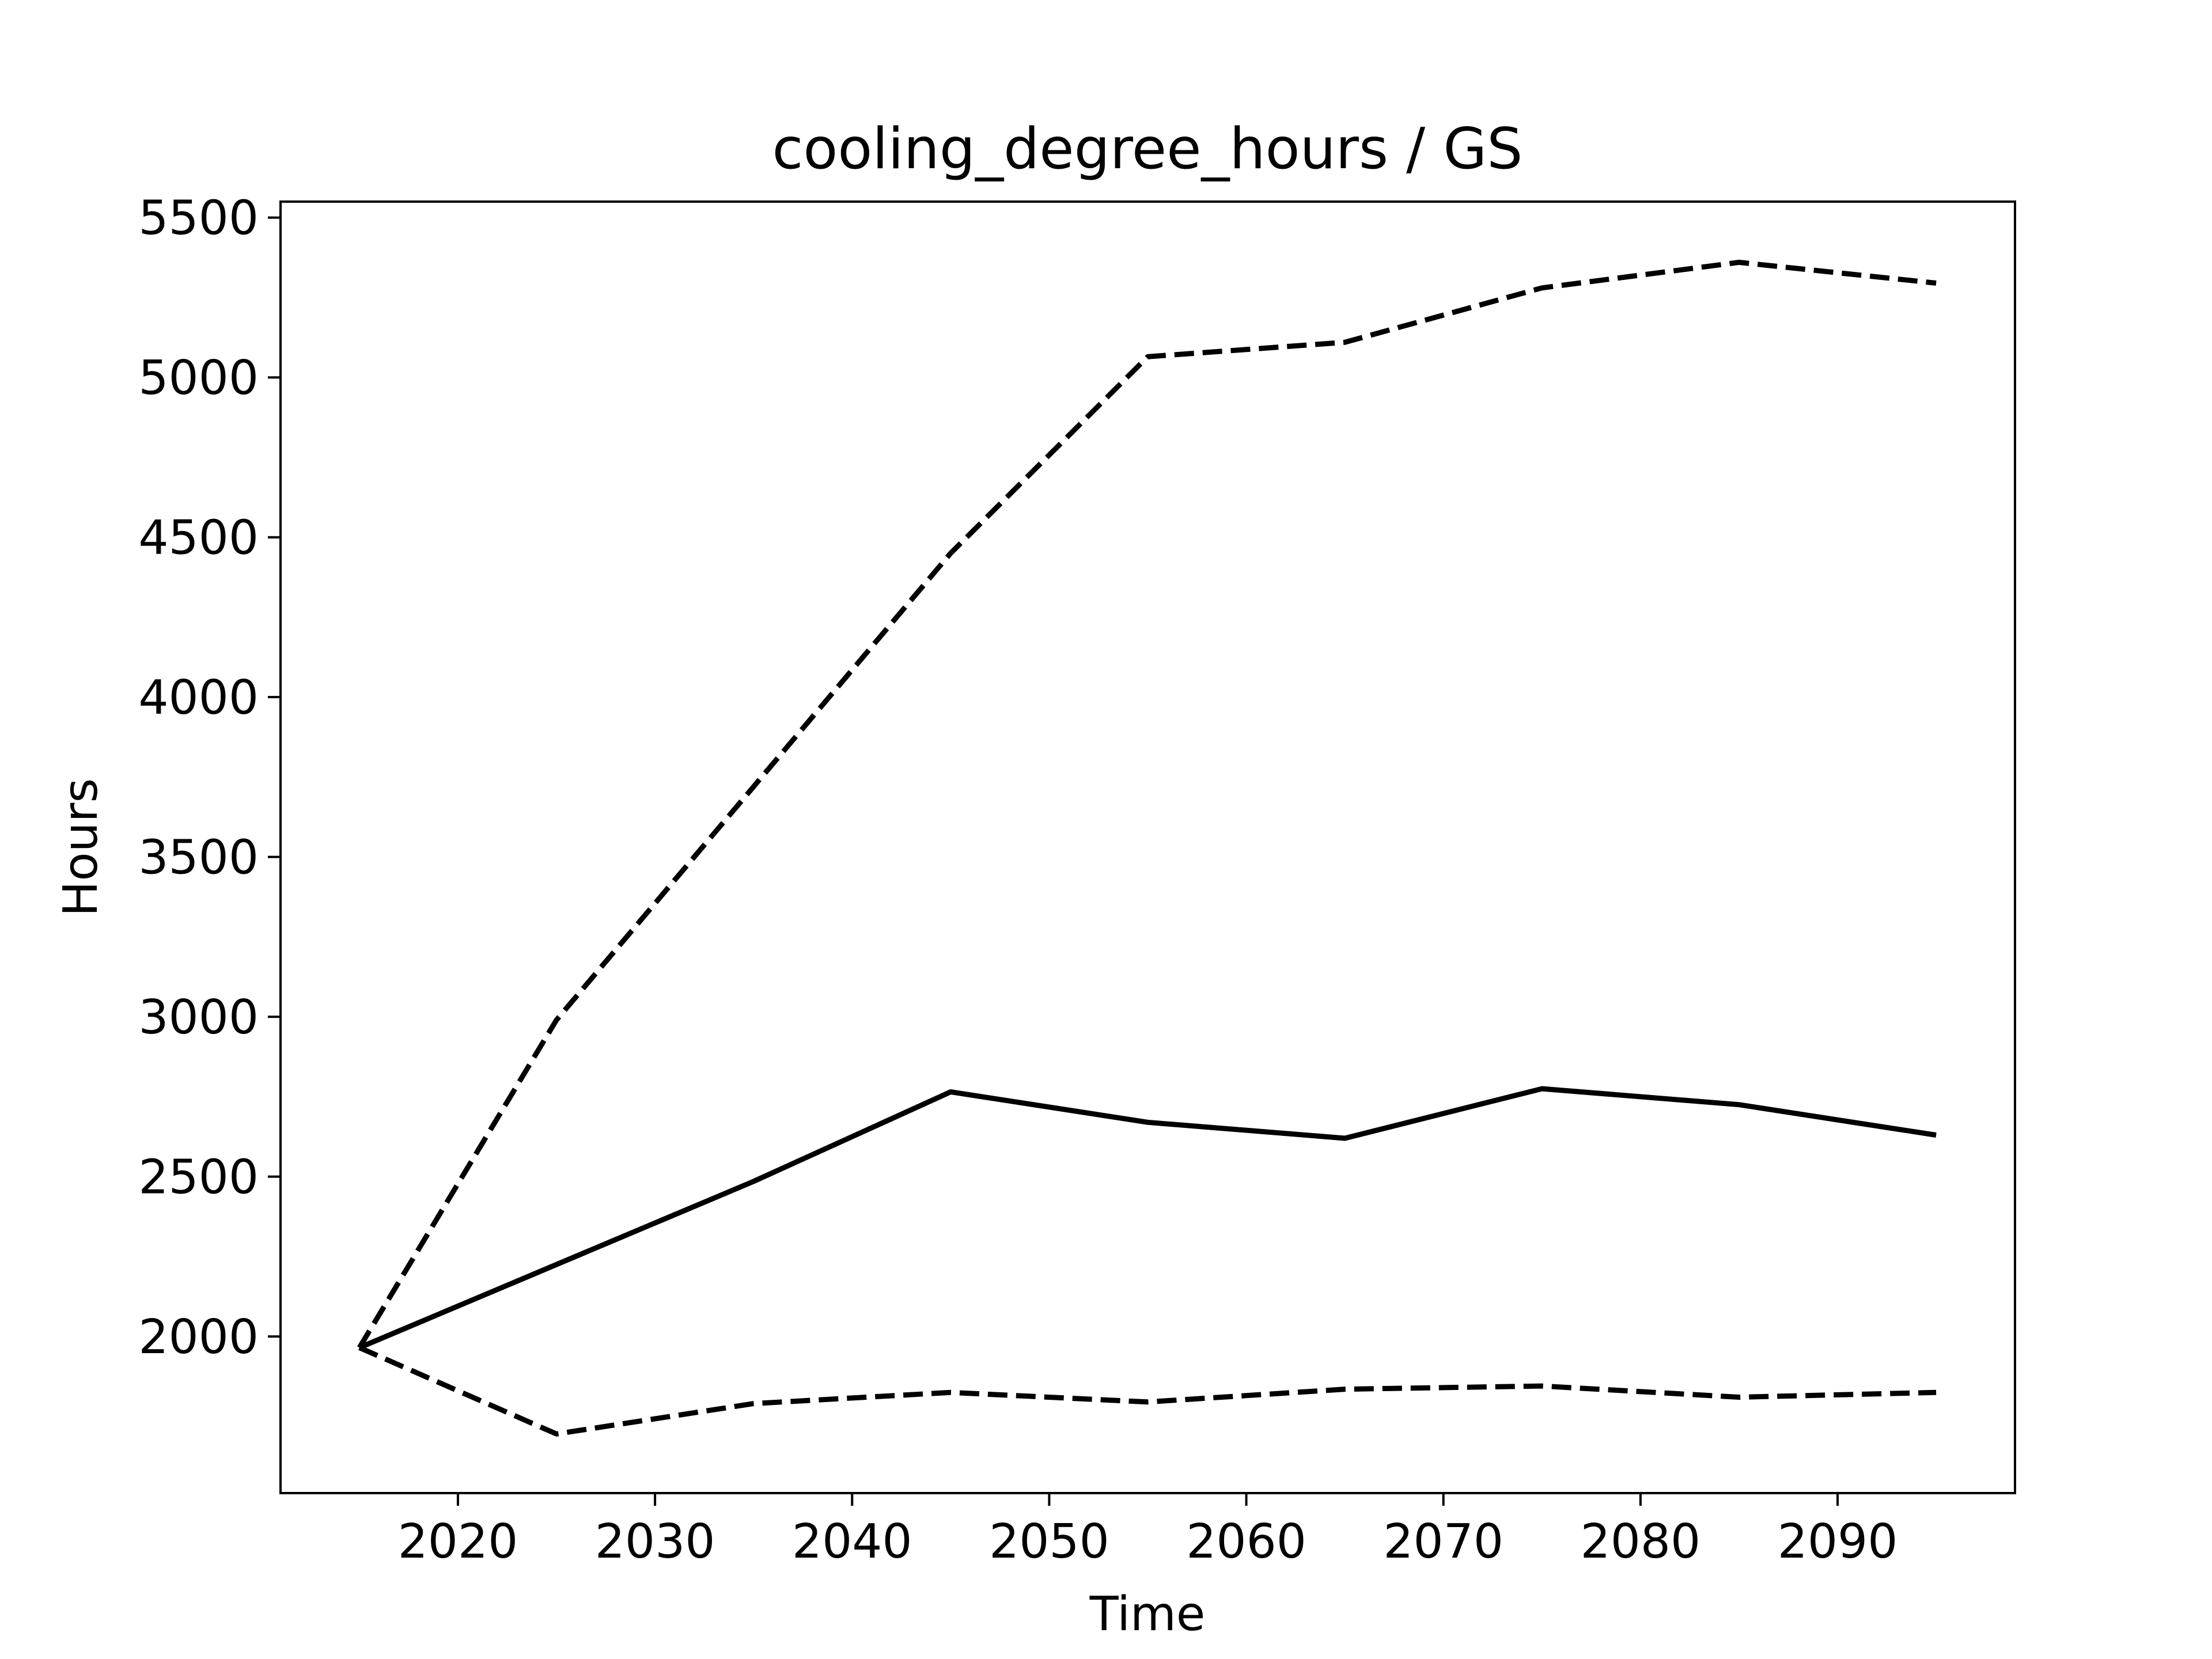 Image resolution: width=2212 pixels, height=1659 pixels. Describe the element at coordinates (1147, 1218) in the screenshot. I see `series-line-2-solid` at that location.